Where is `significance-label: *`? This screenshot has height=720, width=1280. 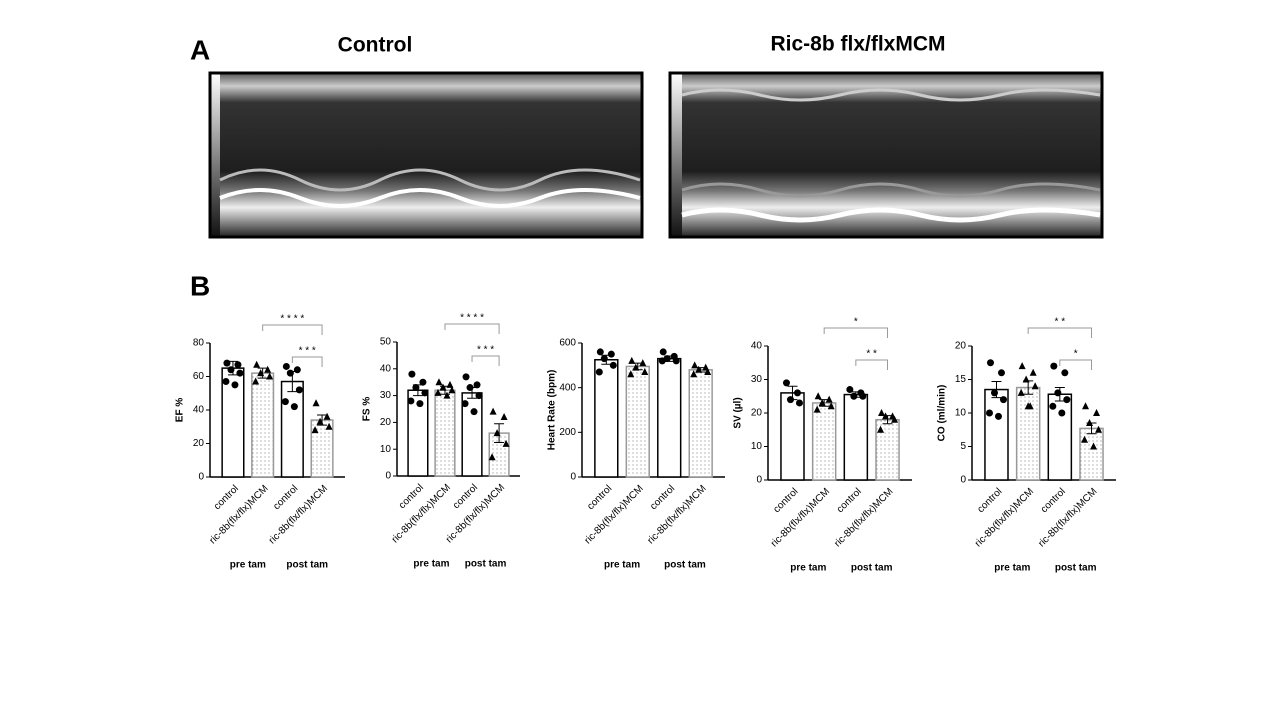
significance-label: * is located at coordinates (1076, 354).